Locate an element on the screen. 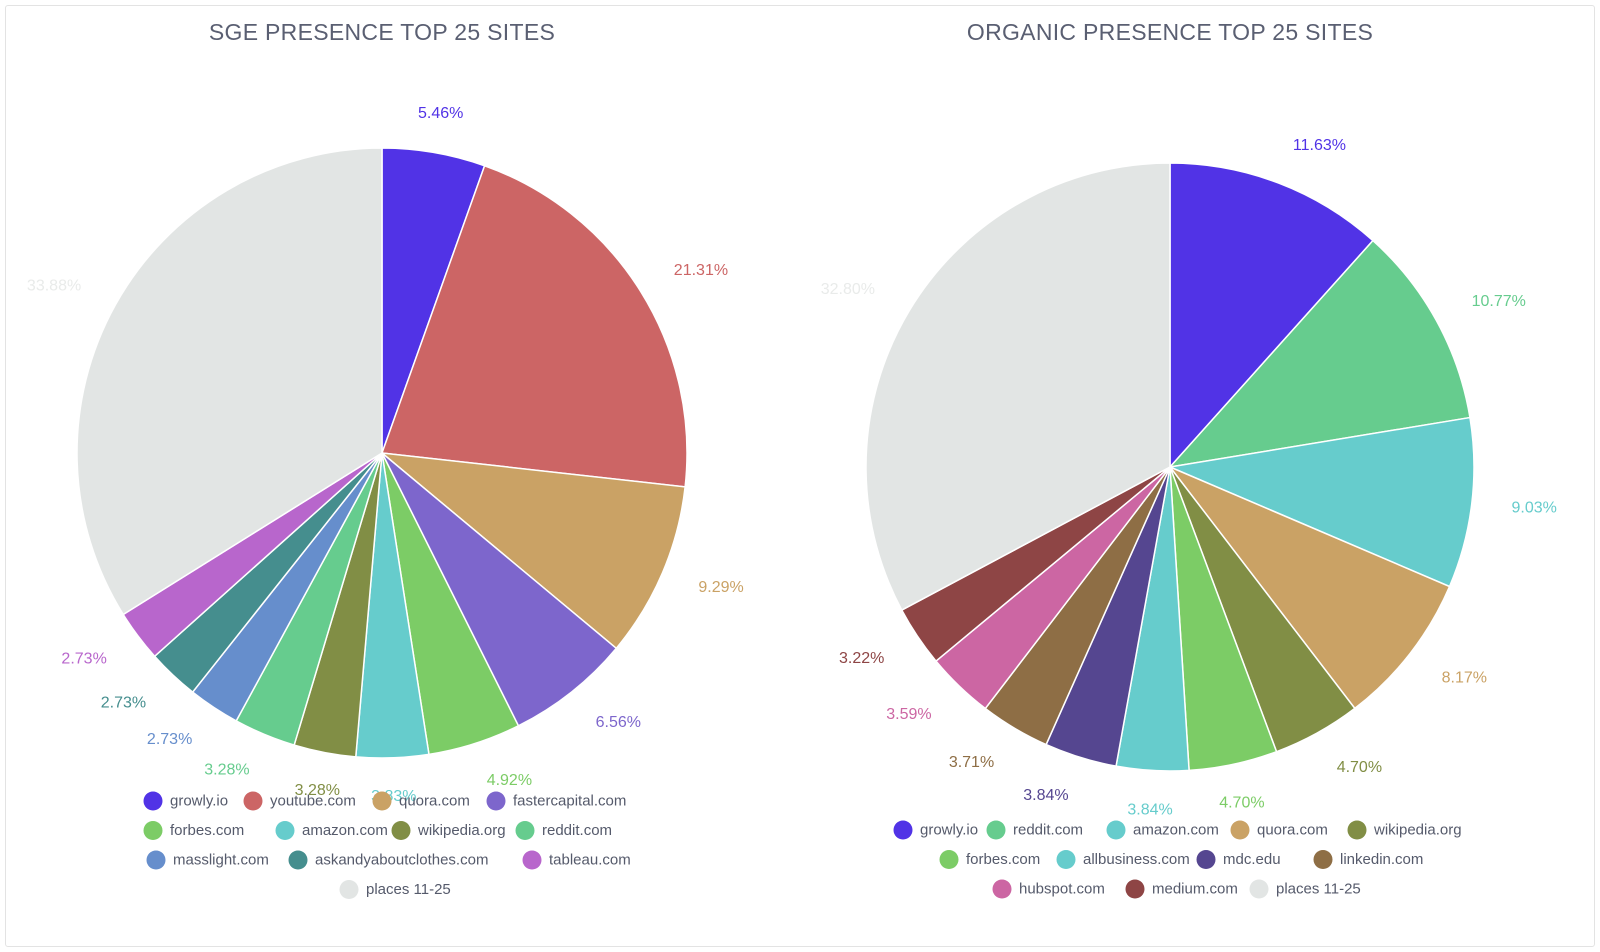 This screenshot has width=1600, height=952. legend-item-youtube-com: youtube.com is located at coordinates (299, 801).